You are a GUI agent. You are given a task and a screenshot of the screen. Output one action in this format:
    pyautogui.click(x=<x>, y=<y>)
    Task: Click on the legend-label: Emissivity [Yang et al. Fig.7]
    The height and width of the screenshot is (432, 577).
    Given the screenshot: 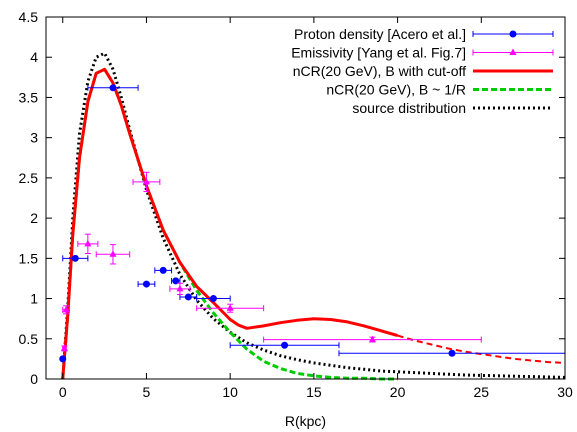 What is the action you would take?
    pyautogui.click(x=378, y=53)
    